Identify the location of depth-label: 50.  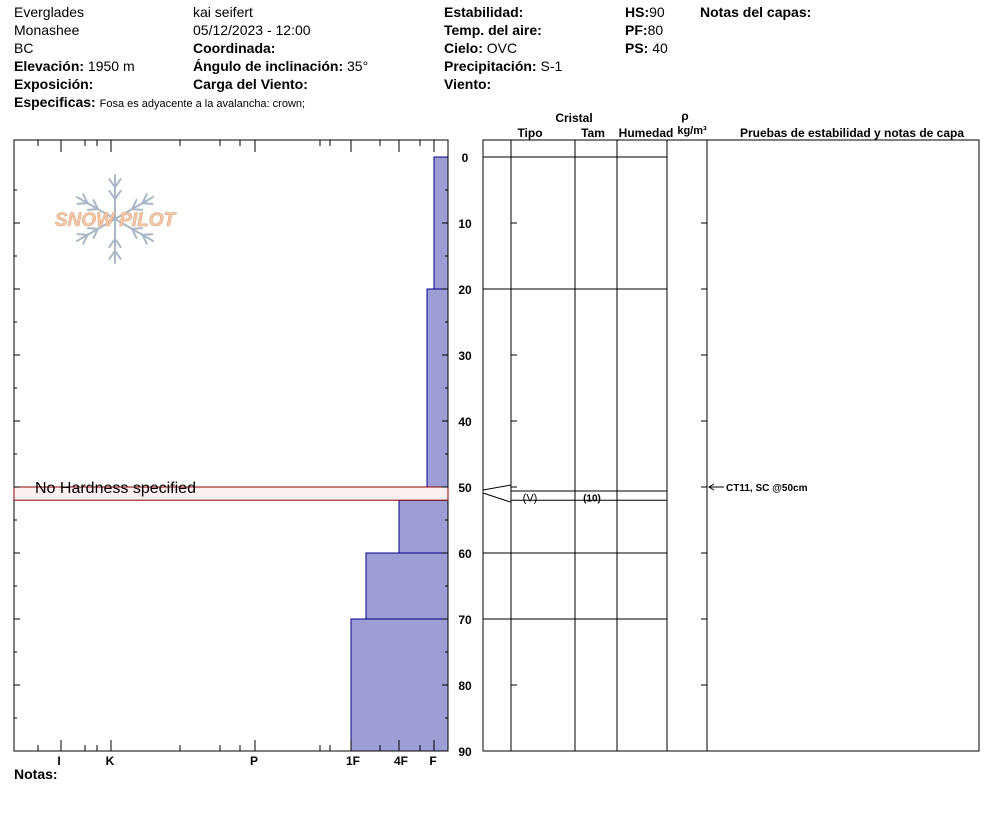
(465, 488).